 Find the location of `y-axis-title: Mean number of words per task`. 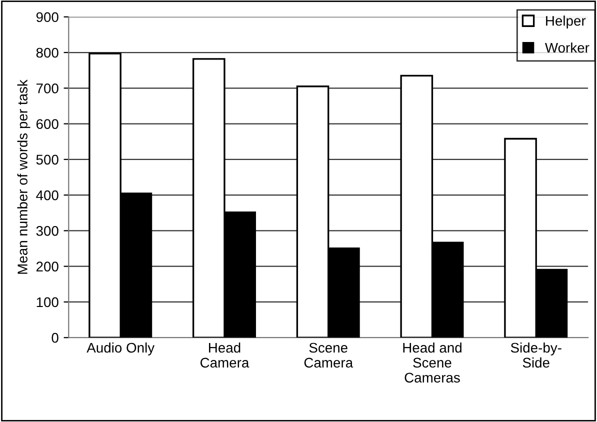

y-axis-title: Mean number of words per task is located at coordinates (23, 177).